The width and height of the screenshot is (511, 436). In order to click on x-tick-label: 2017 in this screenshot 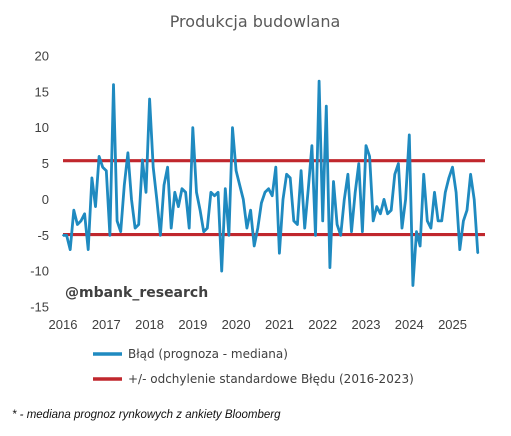, I will do `click(106, 324)`.